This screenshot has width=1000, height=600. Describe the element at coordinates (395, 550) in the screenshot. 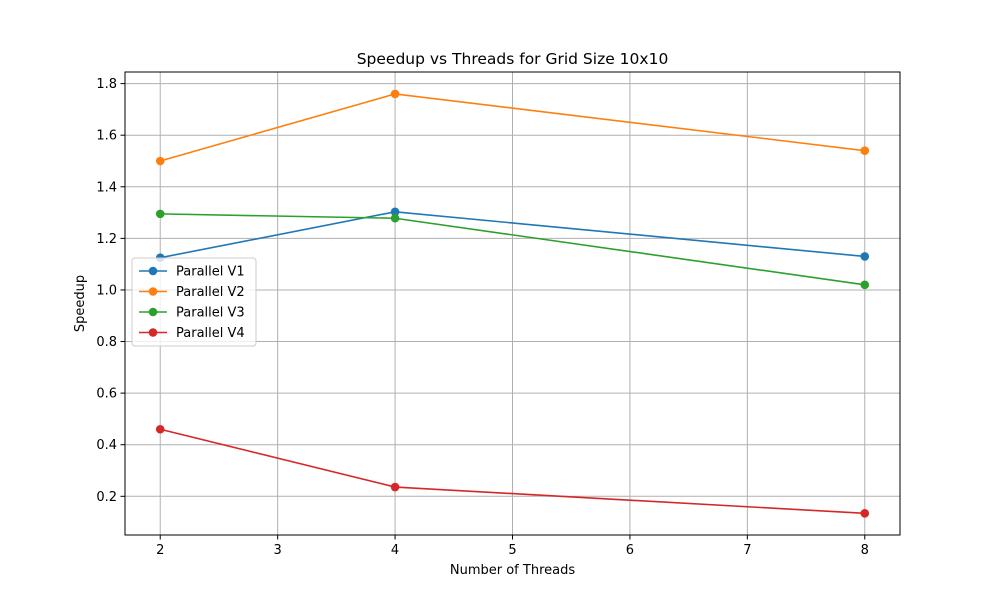

I see `x-tick-label: 4` at that location.